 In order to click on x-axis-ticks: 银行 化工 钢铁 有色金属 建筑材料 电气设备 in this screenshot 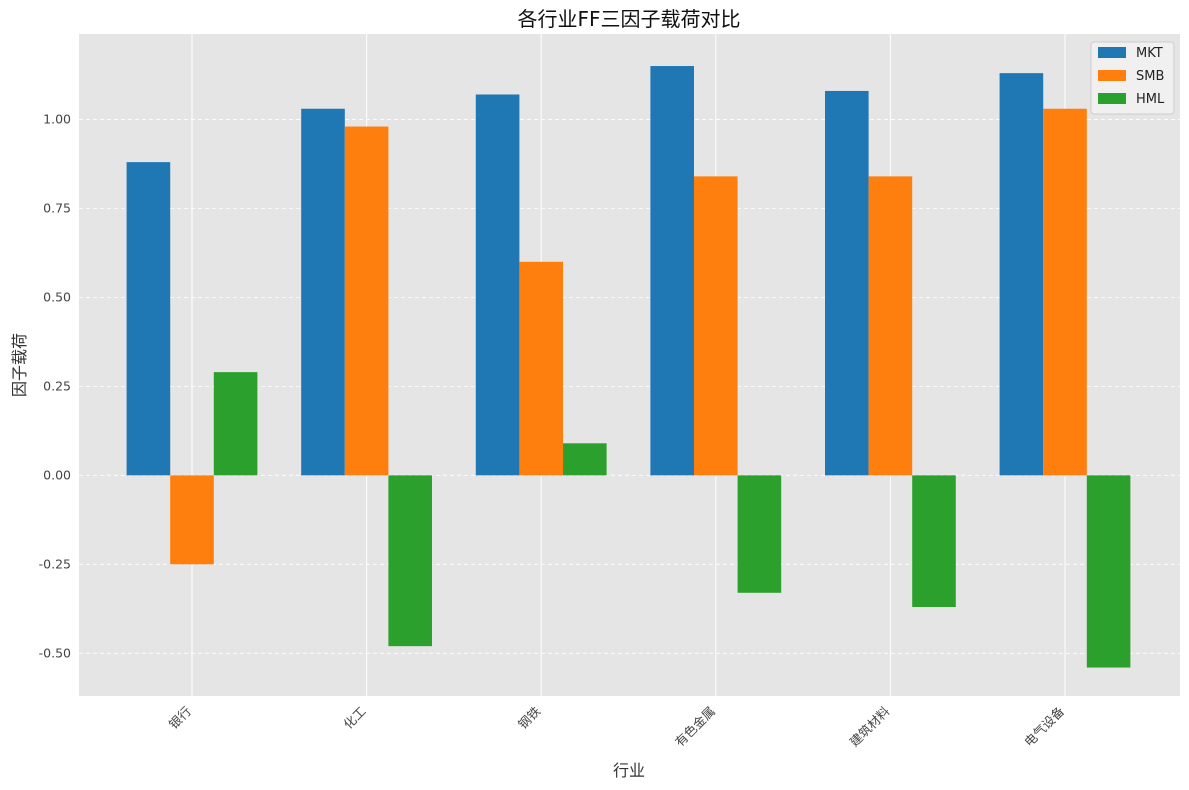, I will do `click(617, 726)`.